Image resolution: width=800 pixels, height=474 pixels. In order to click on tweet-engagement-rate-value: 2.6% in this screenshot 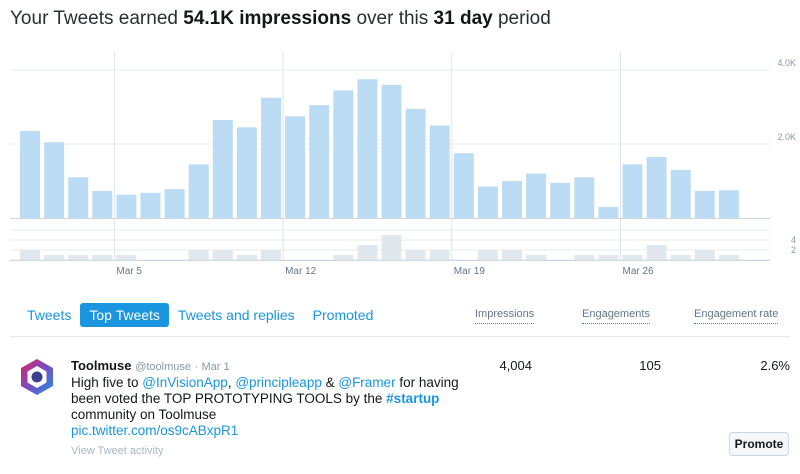, I will do `click(775, 365)`.